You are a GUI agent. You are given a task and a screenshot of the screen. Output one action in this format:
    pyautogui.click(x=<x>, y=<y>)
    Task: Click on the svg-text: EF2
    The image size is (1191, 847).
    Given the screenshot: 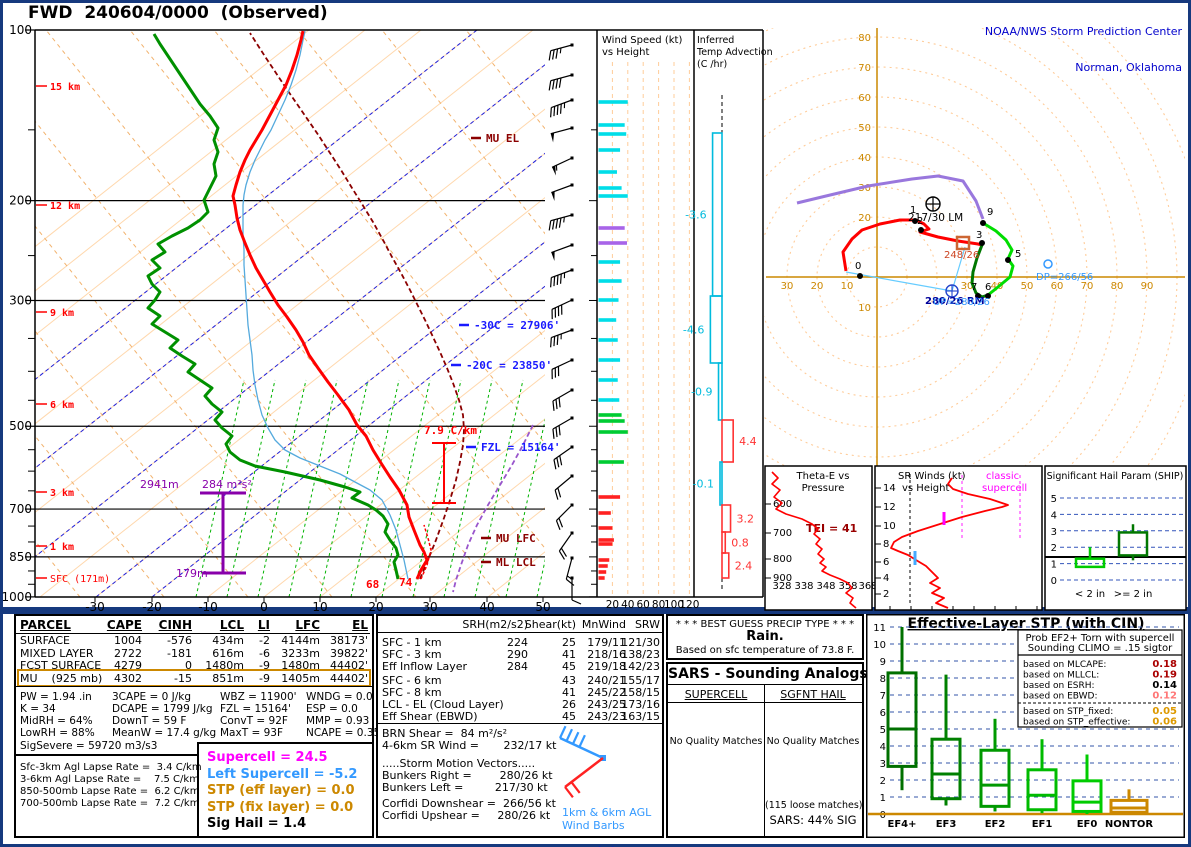 What is the action you would take?
    pyautogui.click(x=995, y=824)
    